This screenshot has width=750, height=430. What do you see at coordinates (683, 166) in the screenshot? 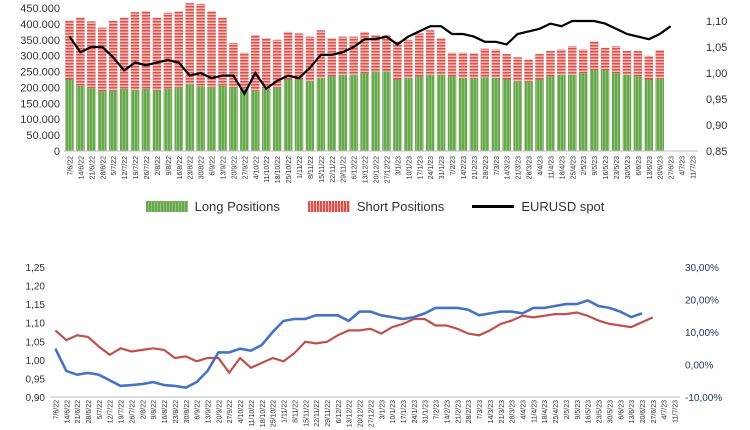
I see `x-tick-label: 4/7/23` at bounding box center [683, 166].